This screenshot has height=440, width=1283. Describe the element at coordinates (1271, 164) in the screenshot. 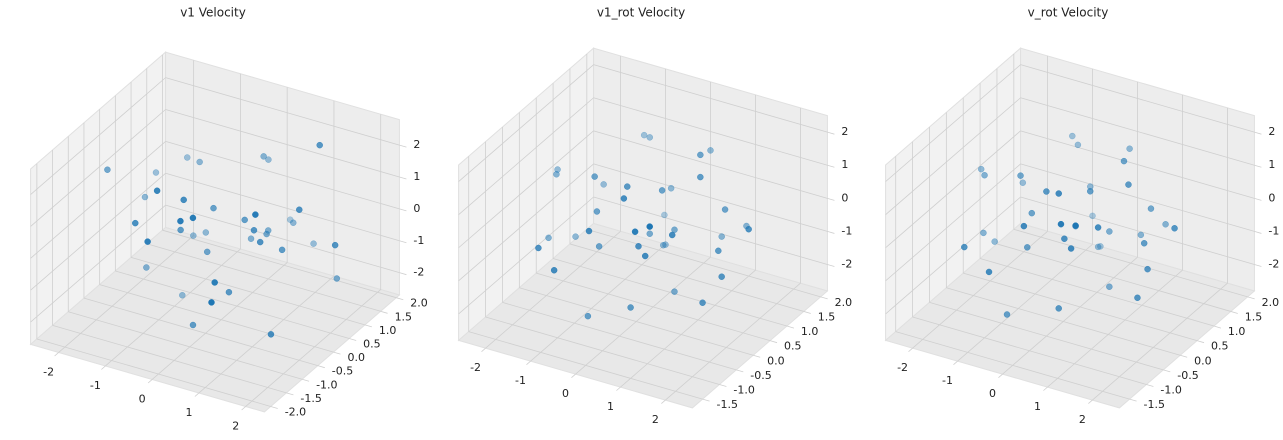

I see `tick-label: 1` at that location.